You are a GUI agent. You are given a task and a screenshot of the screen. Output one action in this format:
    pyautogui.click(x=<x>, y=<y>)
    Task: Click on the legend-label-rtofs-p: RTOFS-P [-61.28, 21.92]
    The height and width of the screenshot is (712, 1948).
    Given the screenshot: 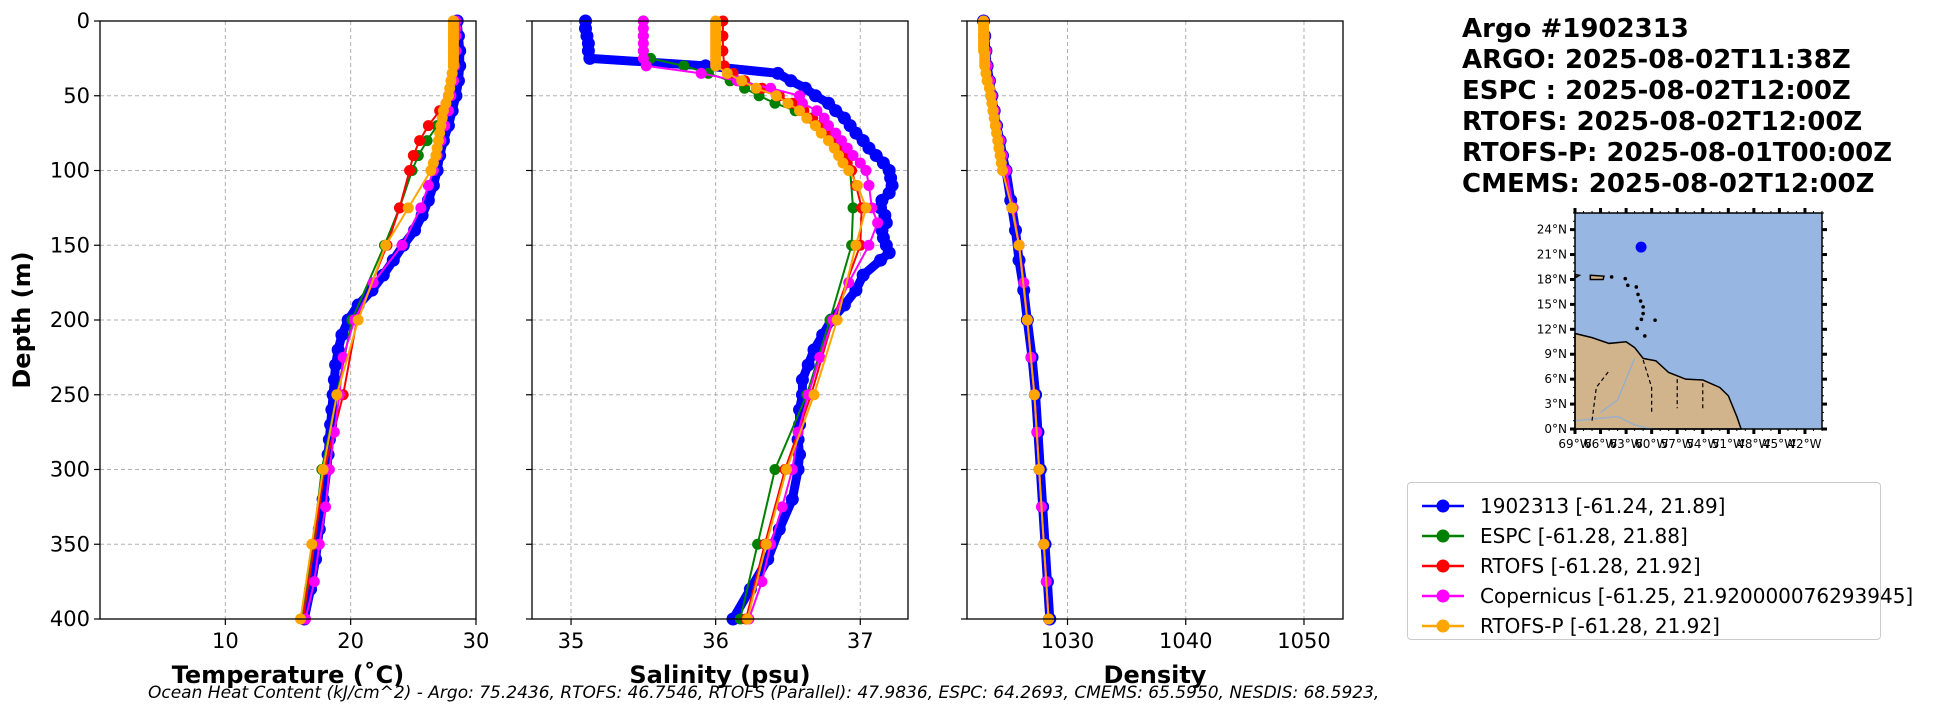 What is the action you would take?
    pyautogui.click(x=1600, y=626)
    